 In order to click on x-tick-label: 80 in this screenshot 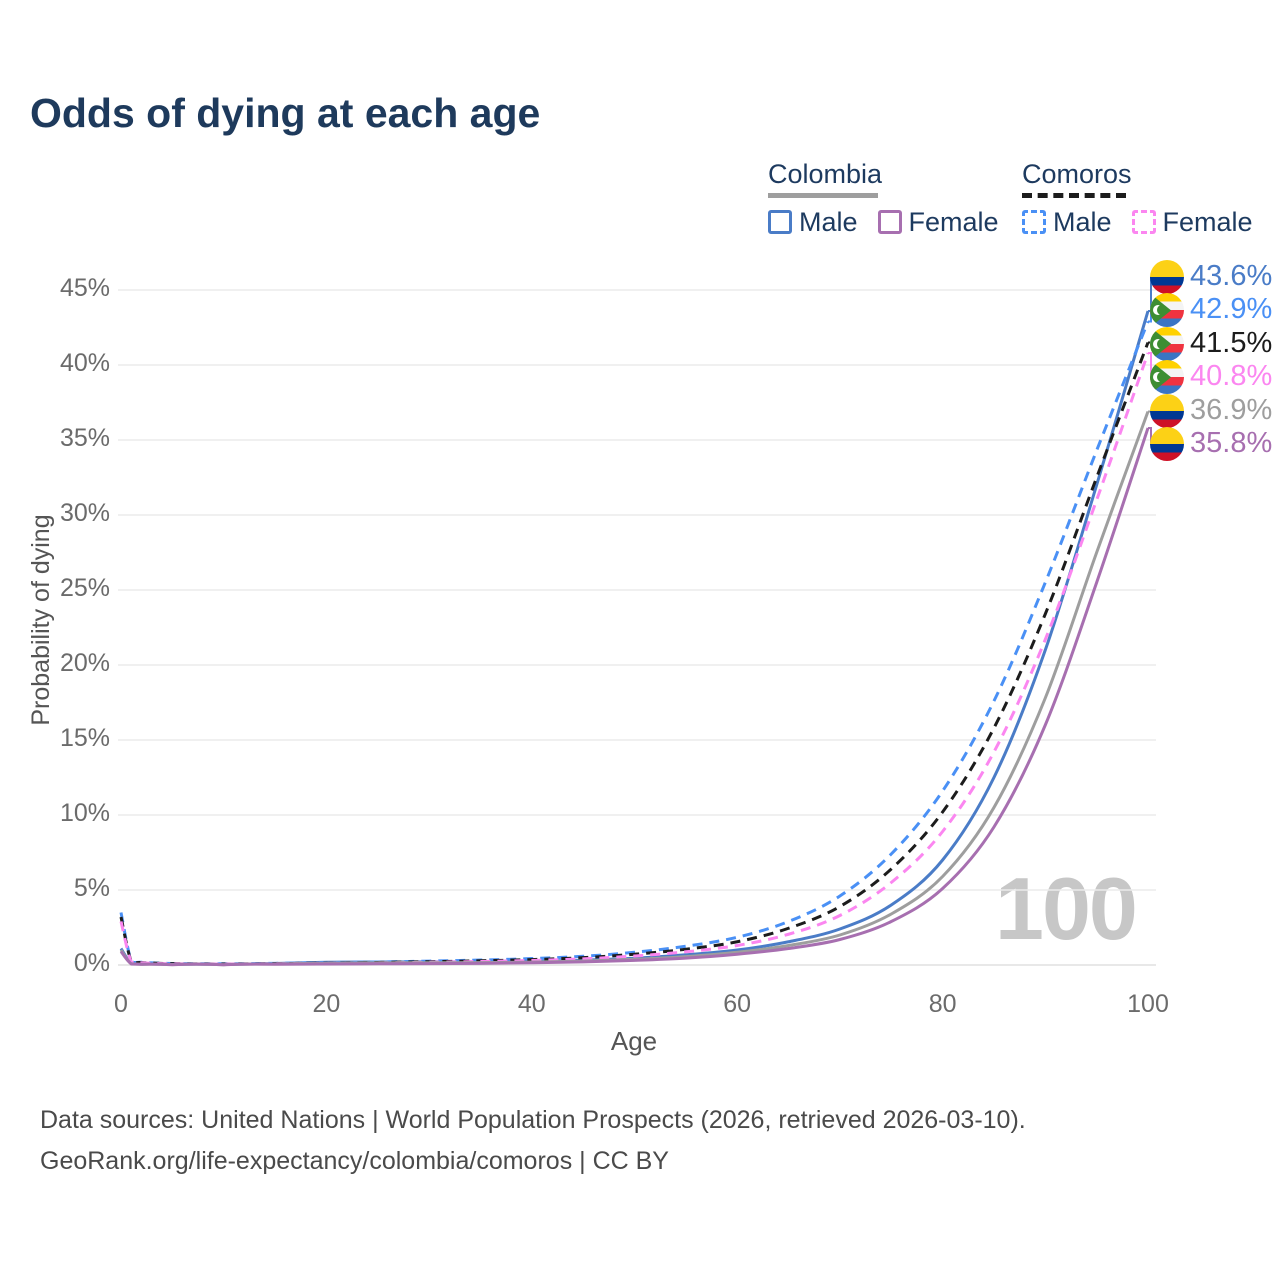, I will do `click(942, 1004)`.